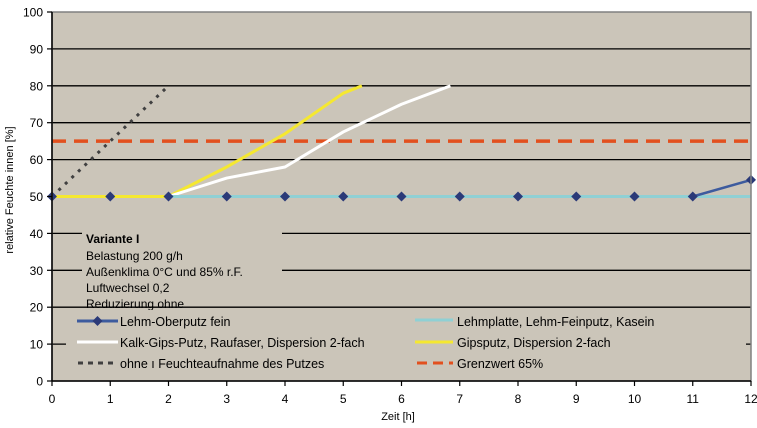 This screenshot has width=757, height=428. What do you see at coordinates (37, 308) in the screenshot?
I see `y-tick-label: 20` at bounding box center [37, 308].